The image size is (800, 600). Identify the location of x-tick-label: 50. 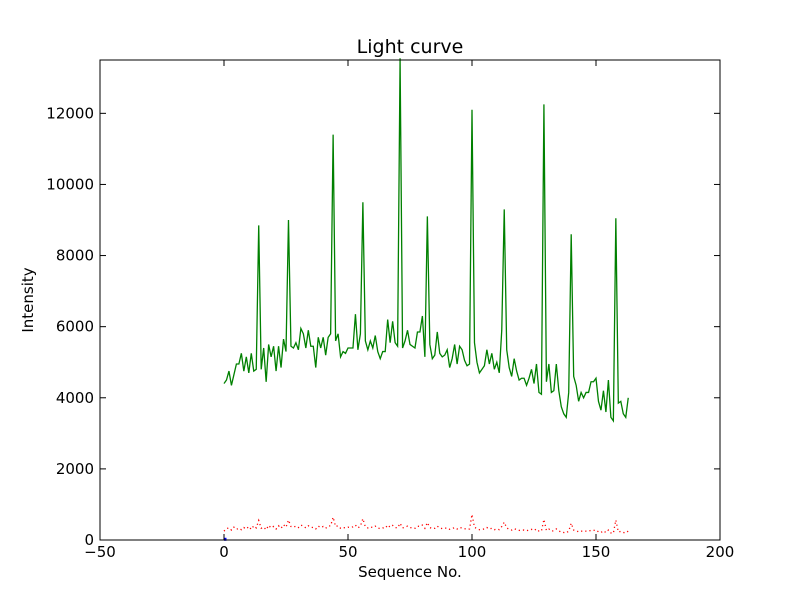
(347, 552).